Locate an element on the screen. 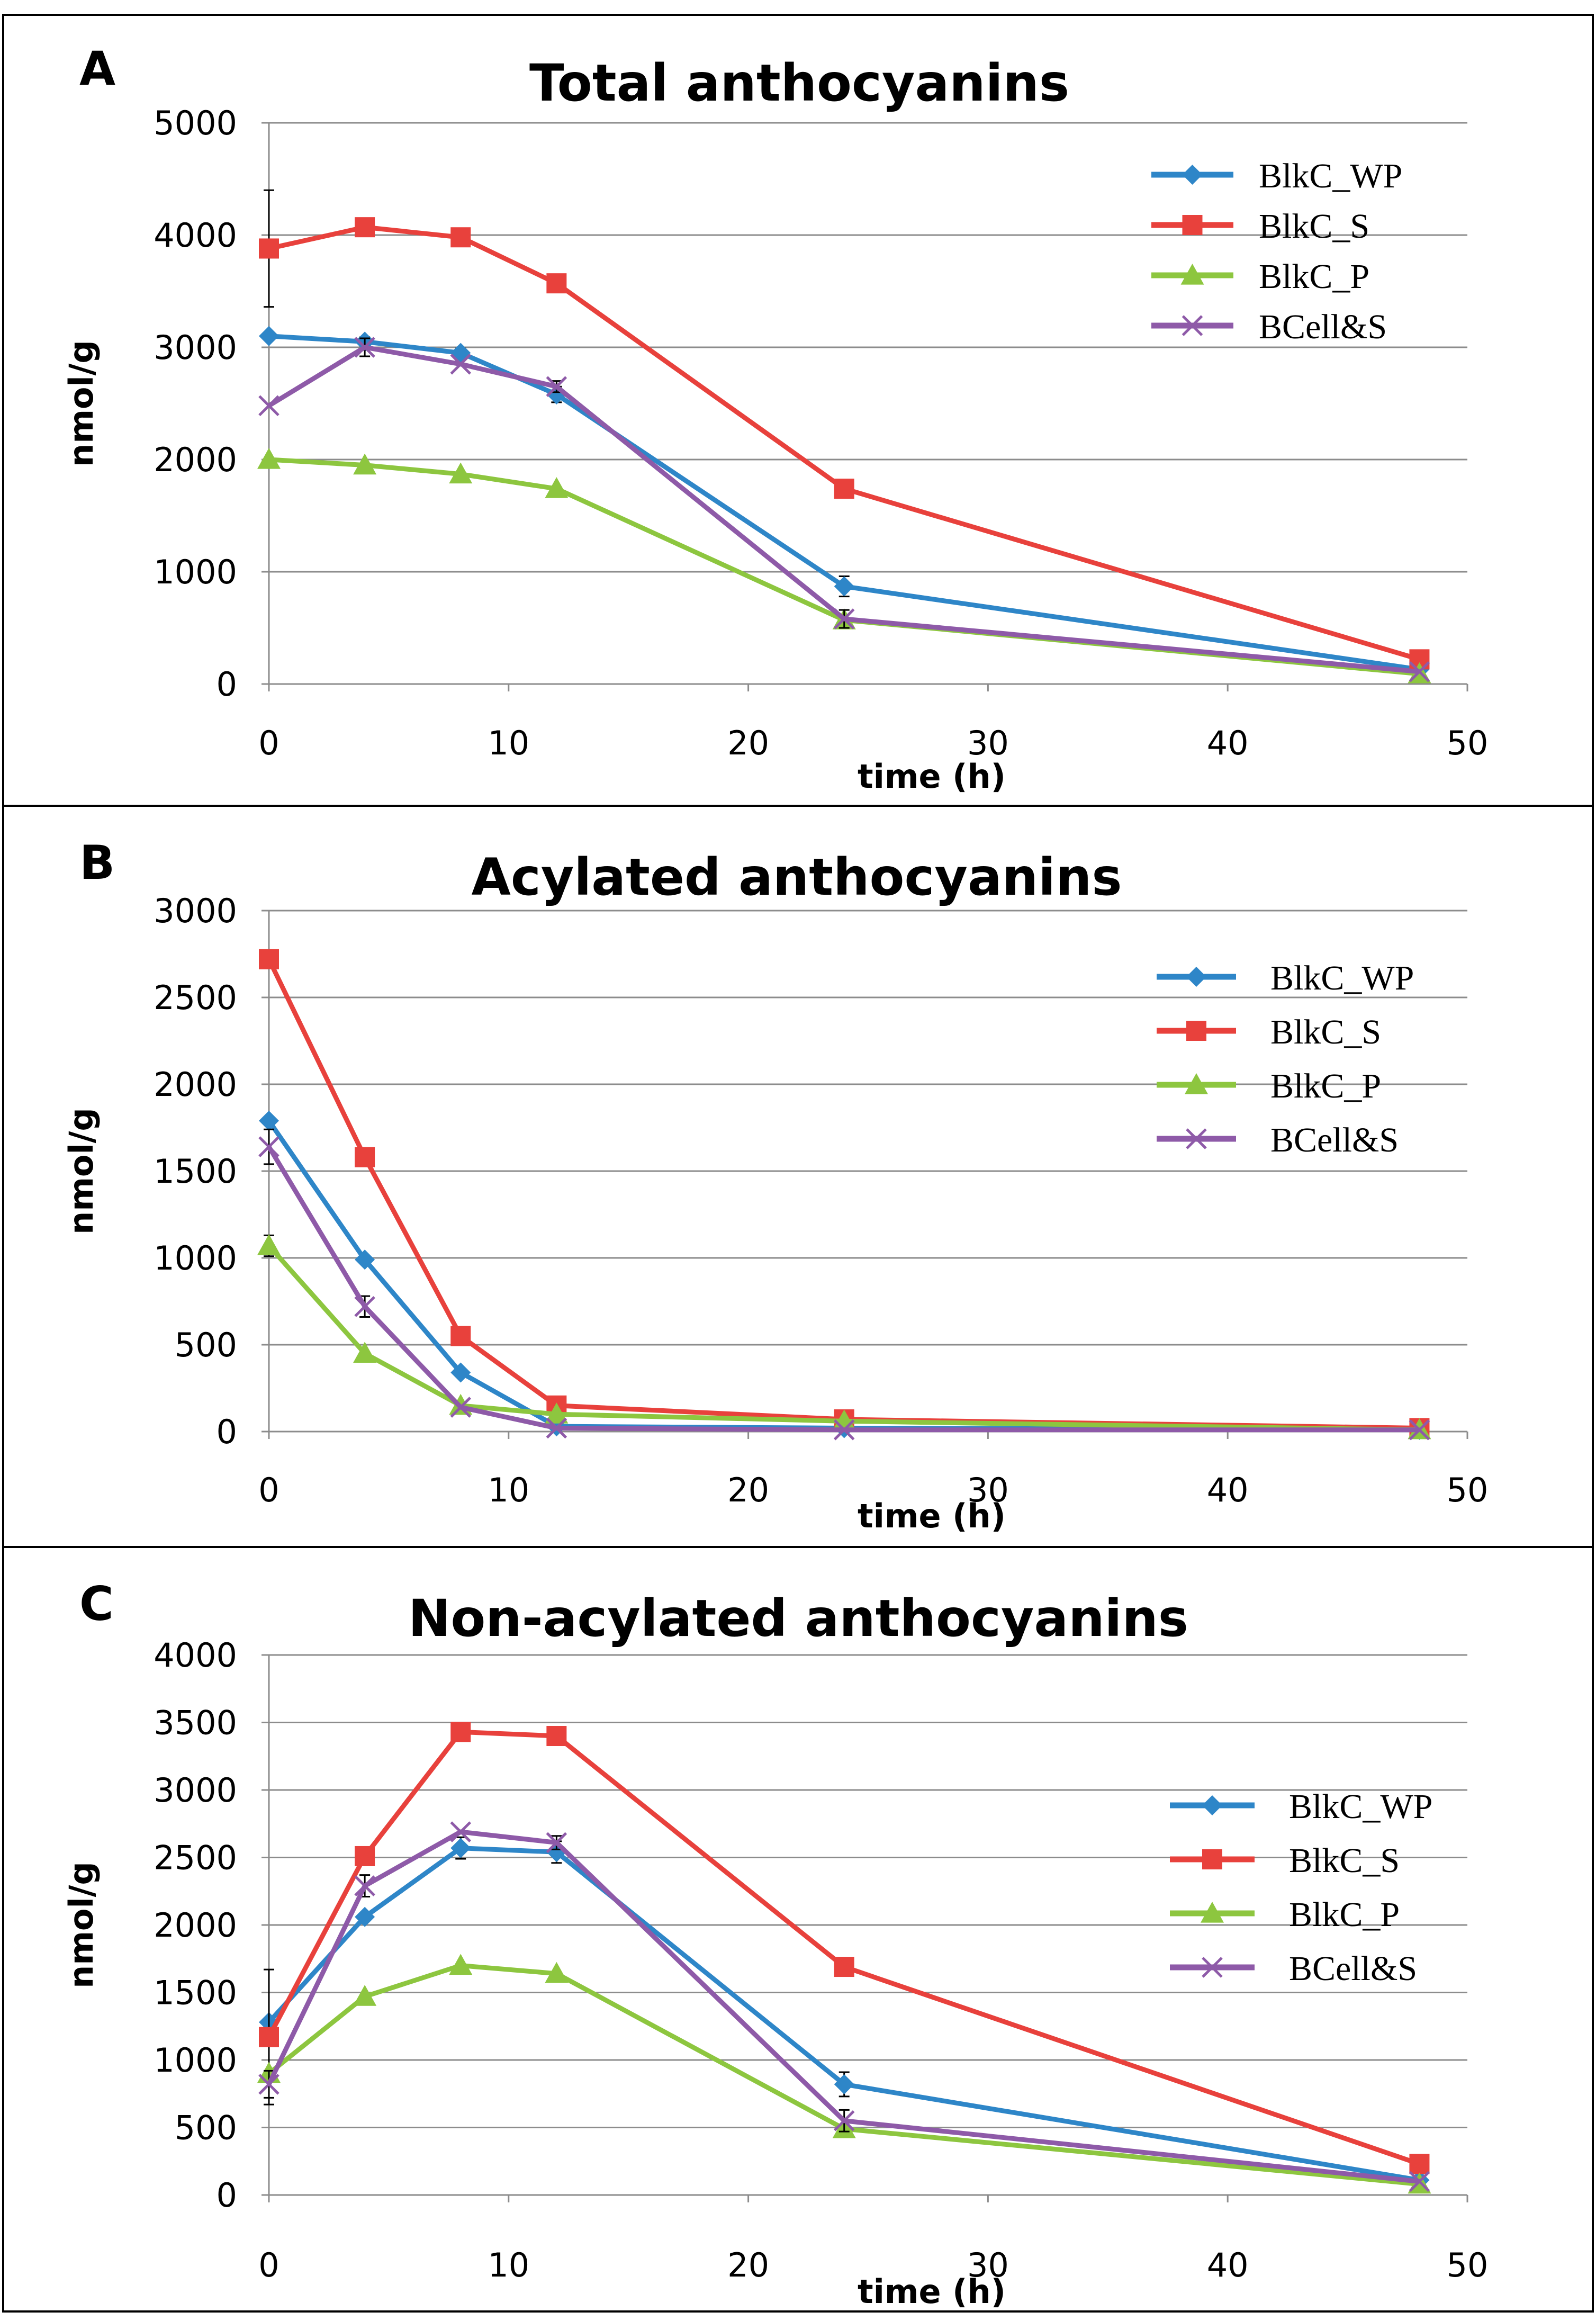 This screenshot has width=1596, height=2321. chart-title: Acylated anthocyanins is located at coordinates (797, 877).